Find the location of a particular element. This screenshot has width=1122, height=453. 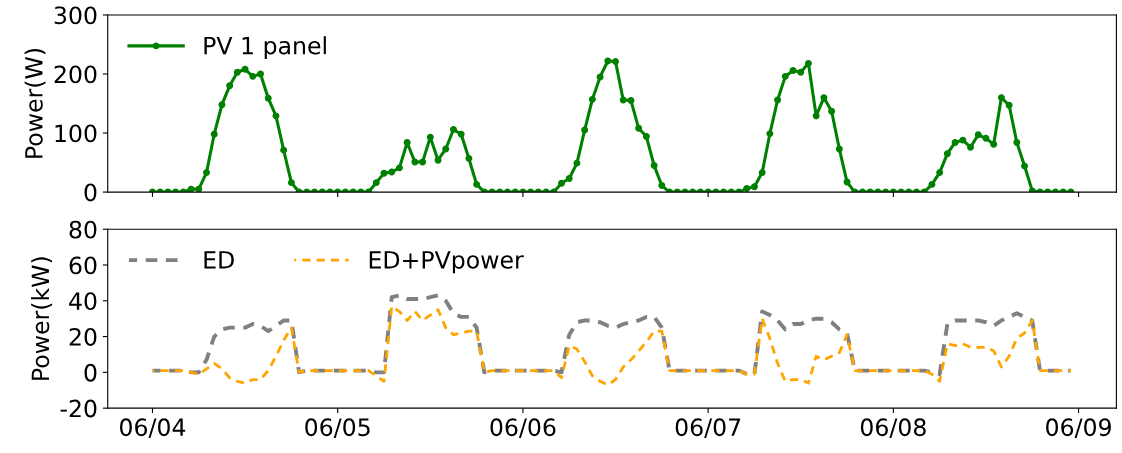

x-tick-label: 06/06 is located at coordinates (523, 428).